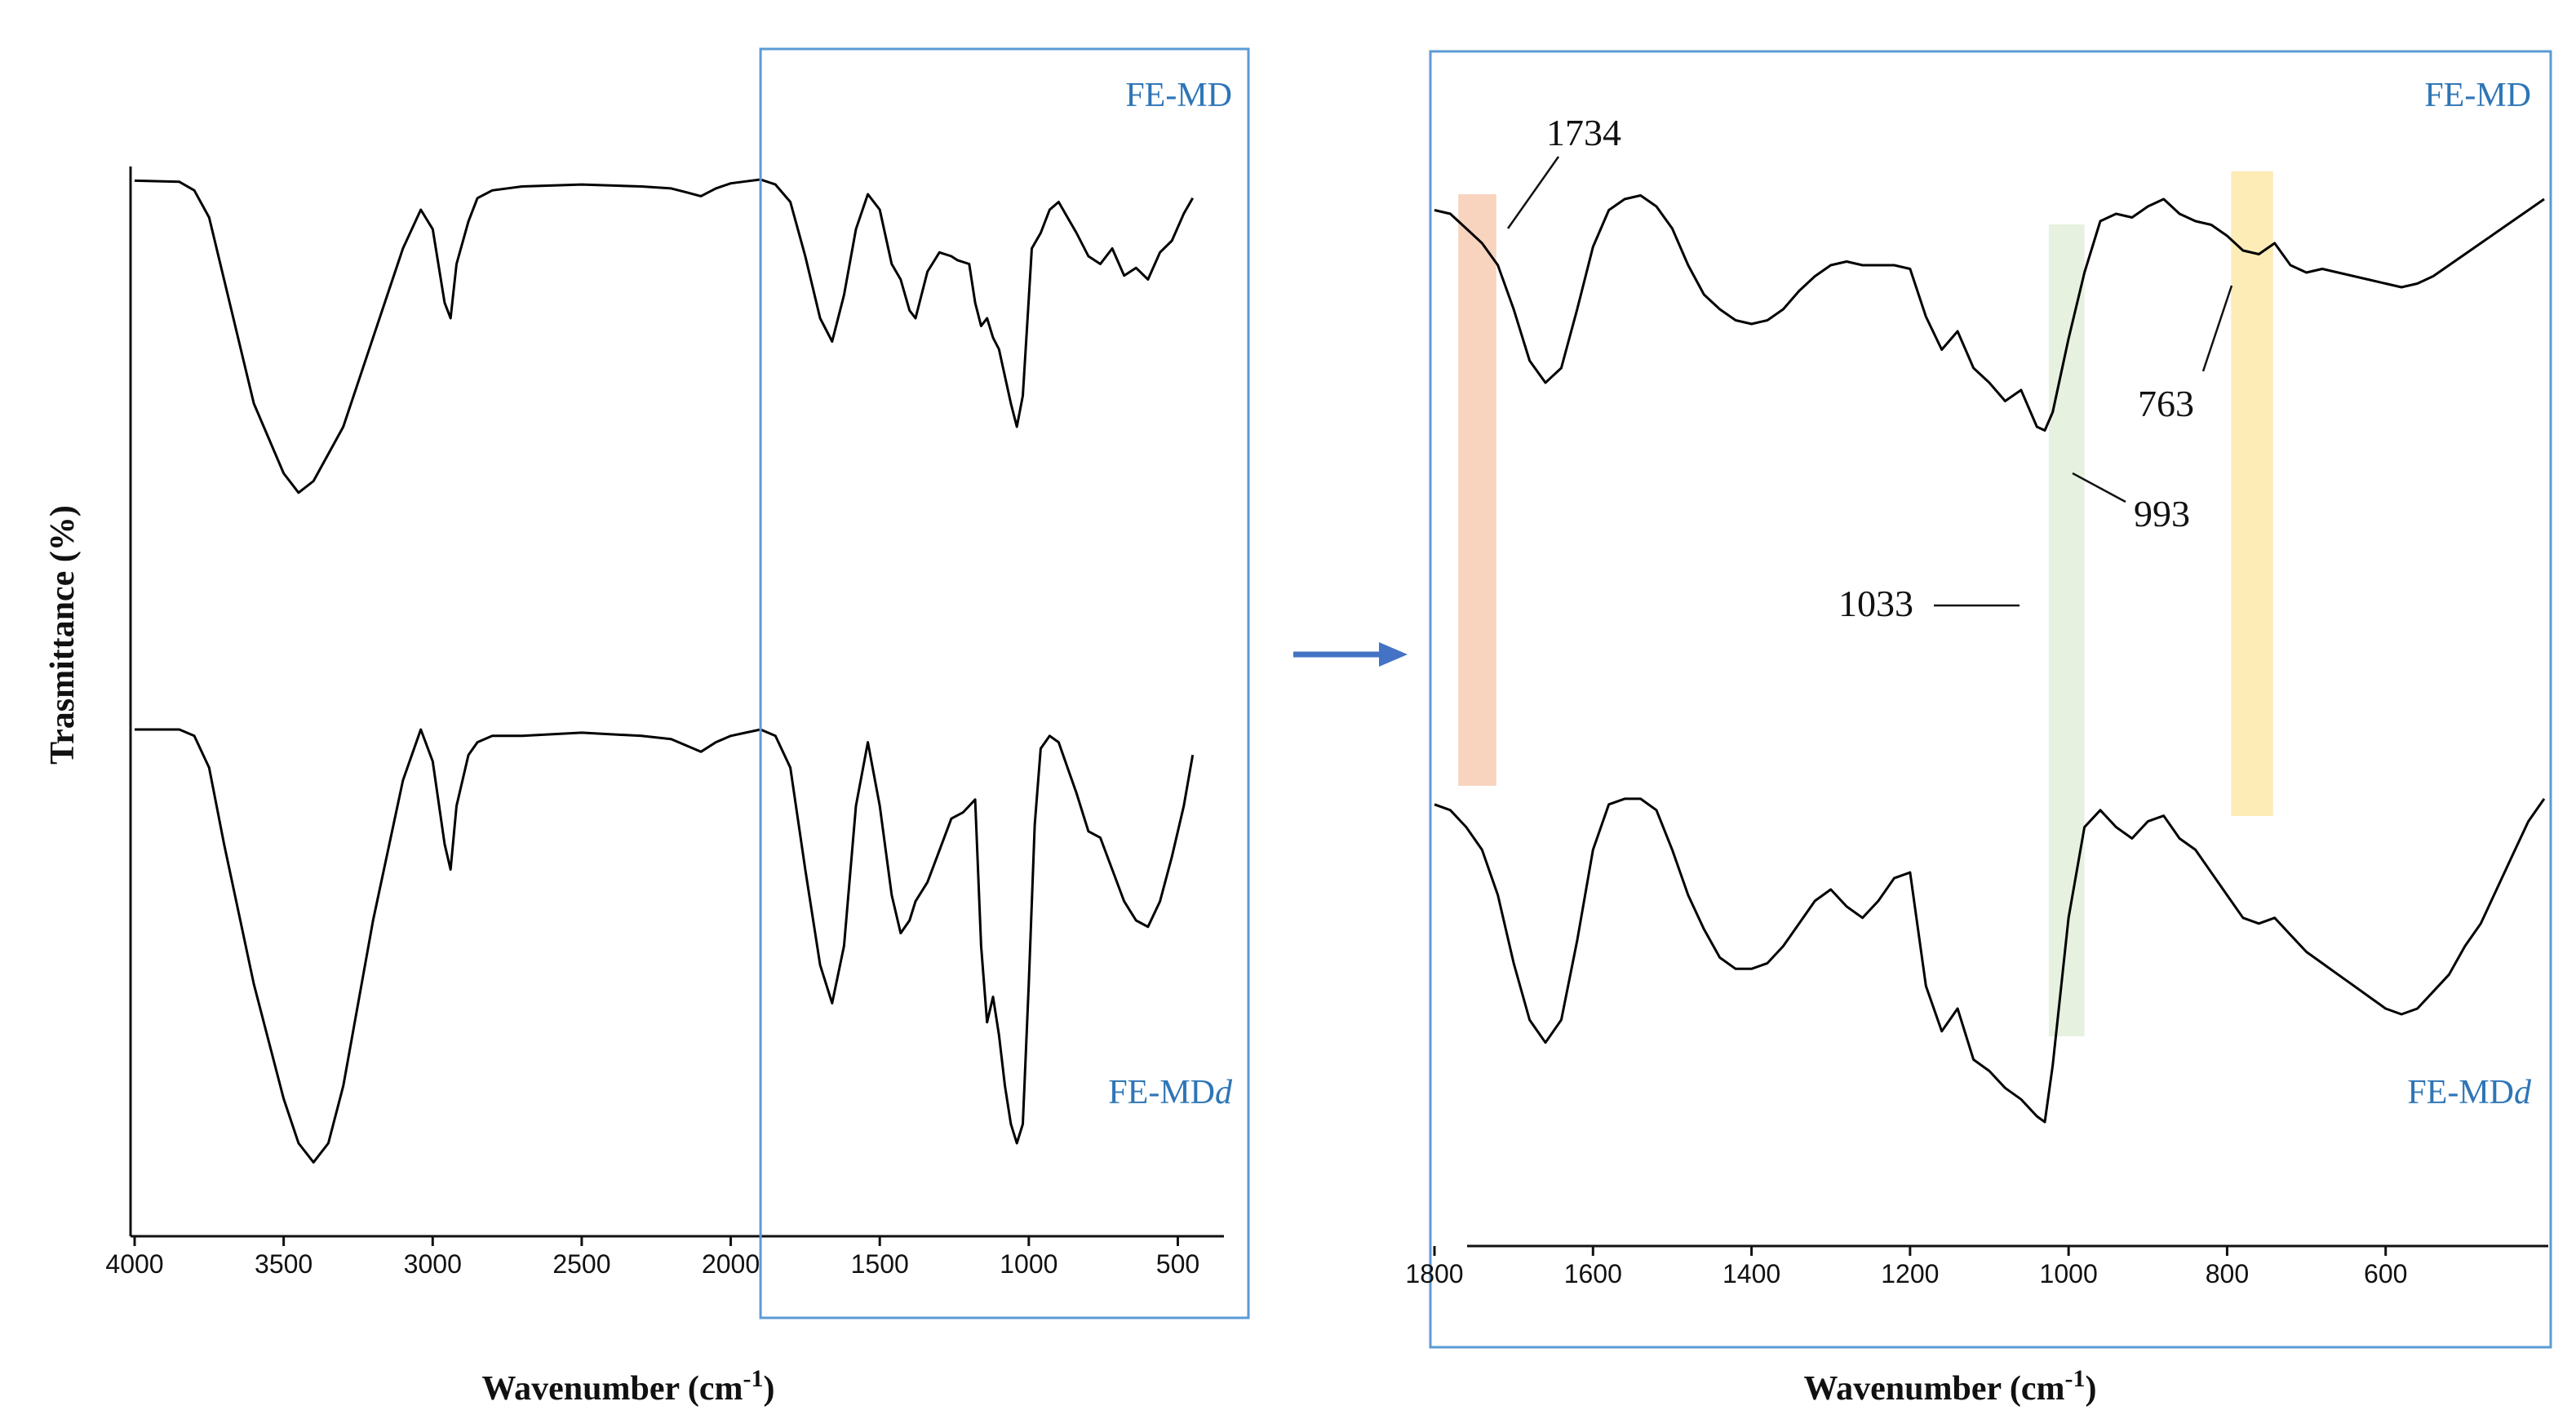 The height and width of the screenshot is (1428, 2576). I want to click on annotation-763: 763, so click(2166, 403).